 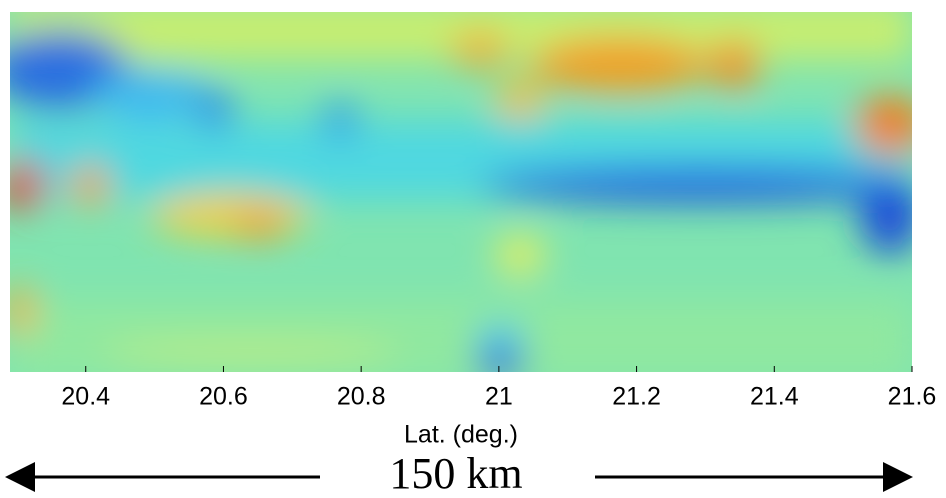 What do you see at coordinates (636, 397) in the screenshot?
I see `x-tick-label: 21.2` at bounding box center [636, 397].